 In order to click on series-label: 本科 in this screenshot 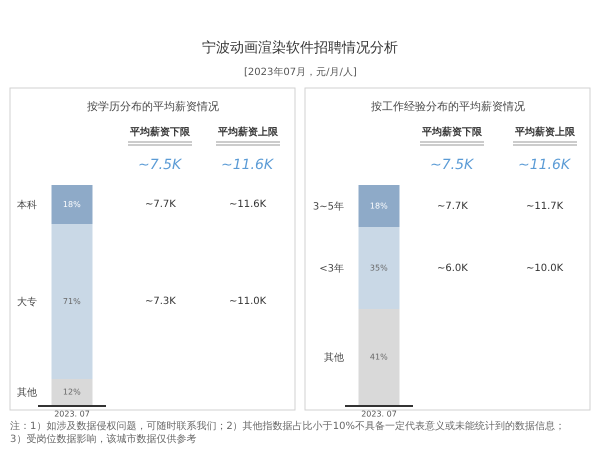, I will do `click(27, 205)`.